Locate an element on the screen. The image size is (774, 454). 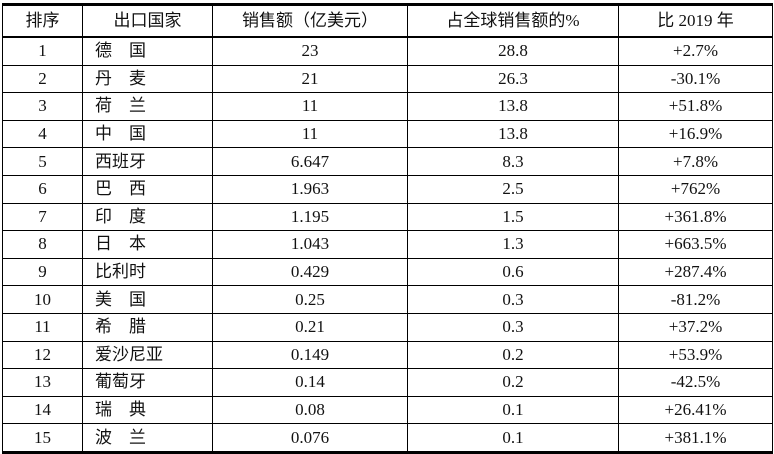
cell-change: +53.9% is located at coordinates (695, 355).